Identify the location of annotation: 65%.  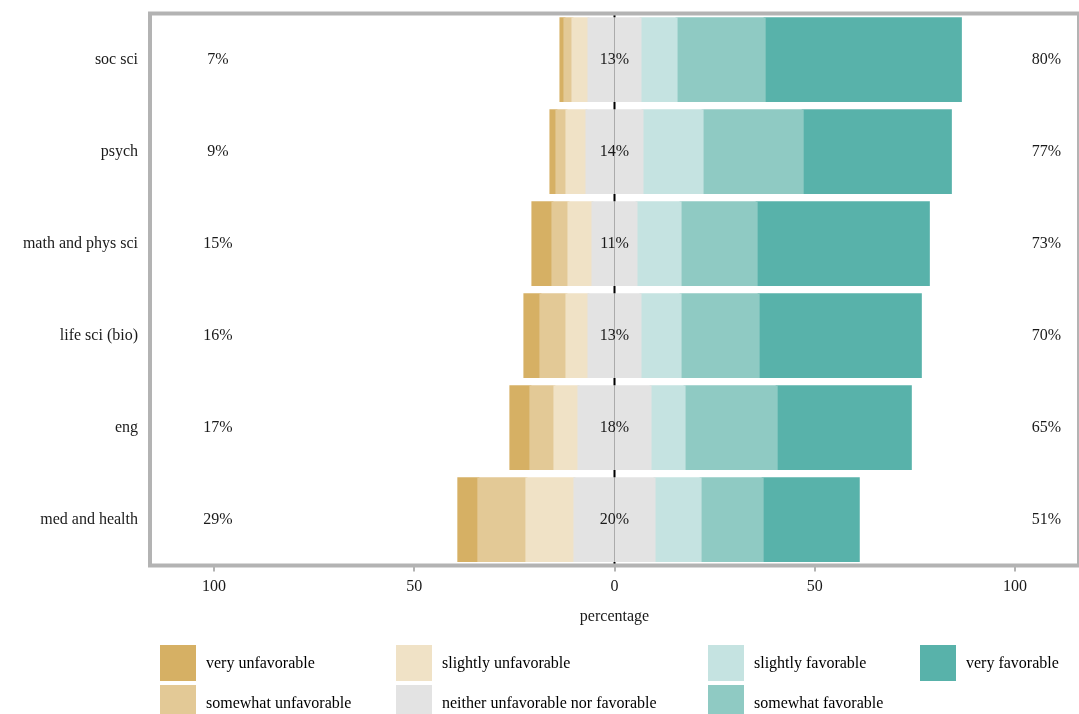
(1046, 426).